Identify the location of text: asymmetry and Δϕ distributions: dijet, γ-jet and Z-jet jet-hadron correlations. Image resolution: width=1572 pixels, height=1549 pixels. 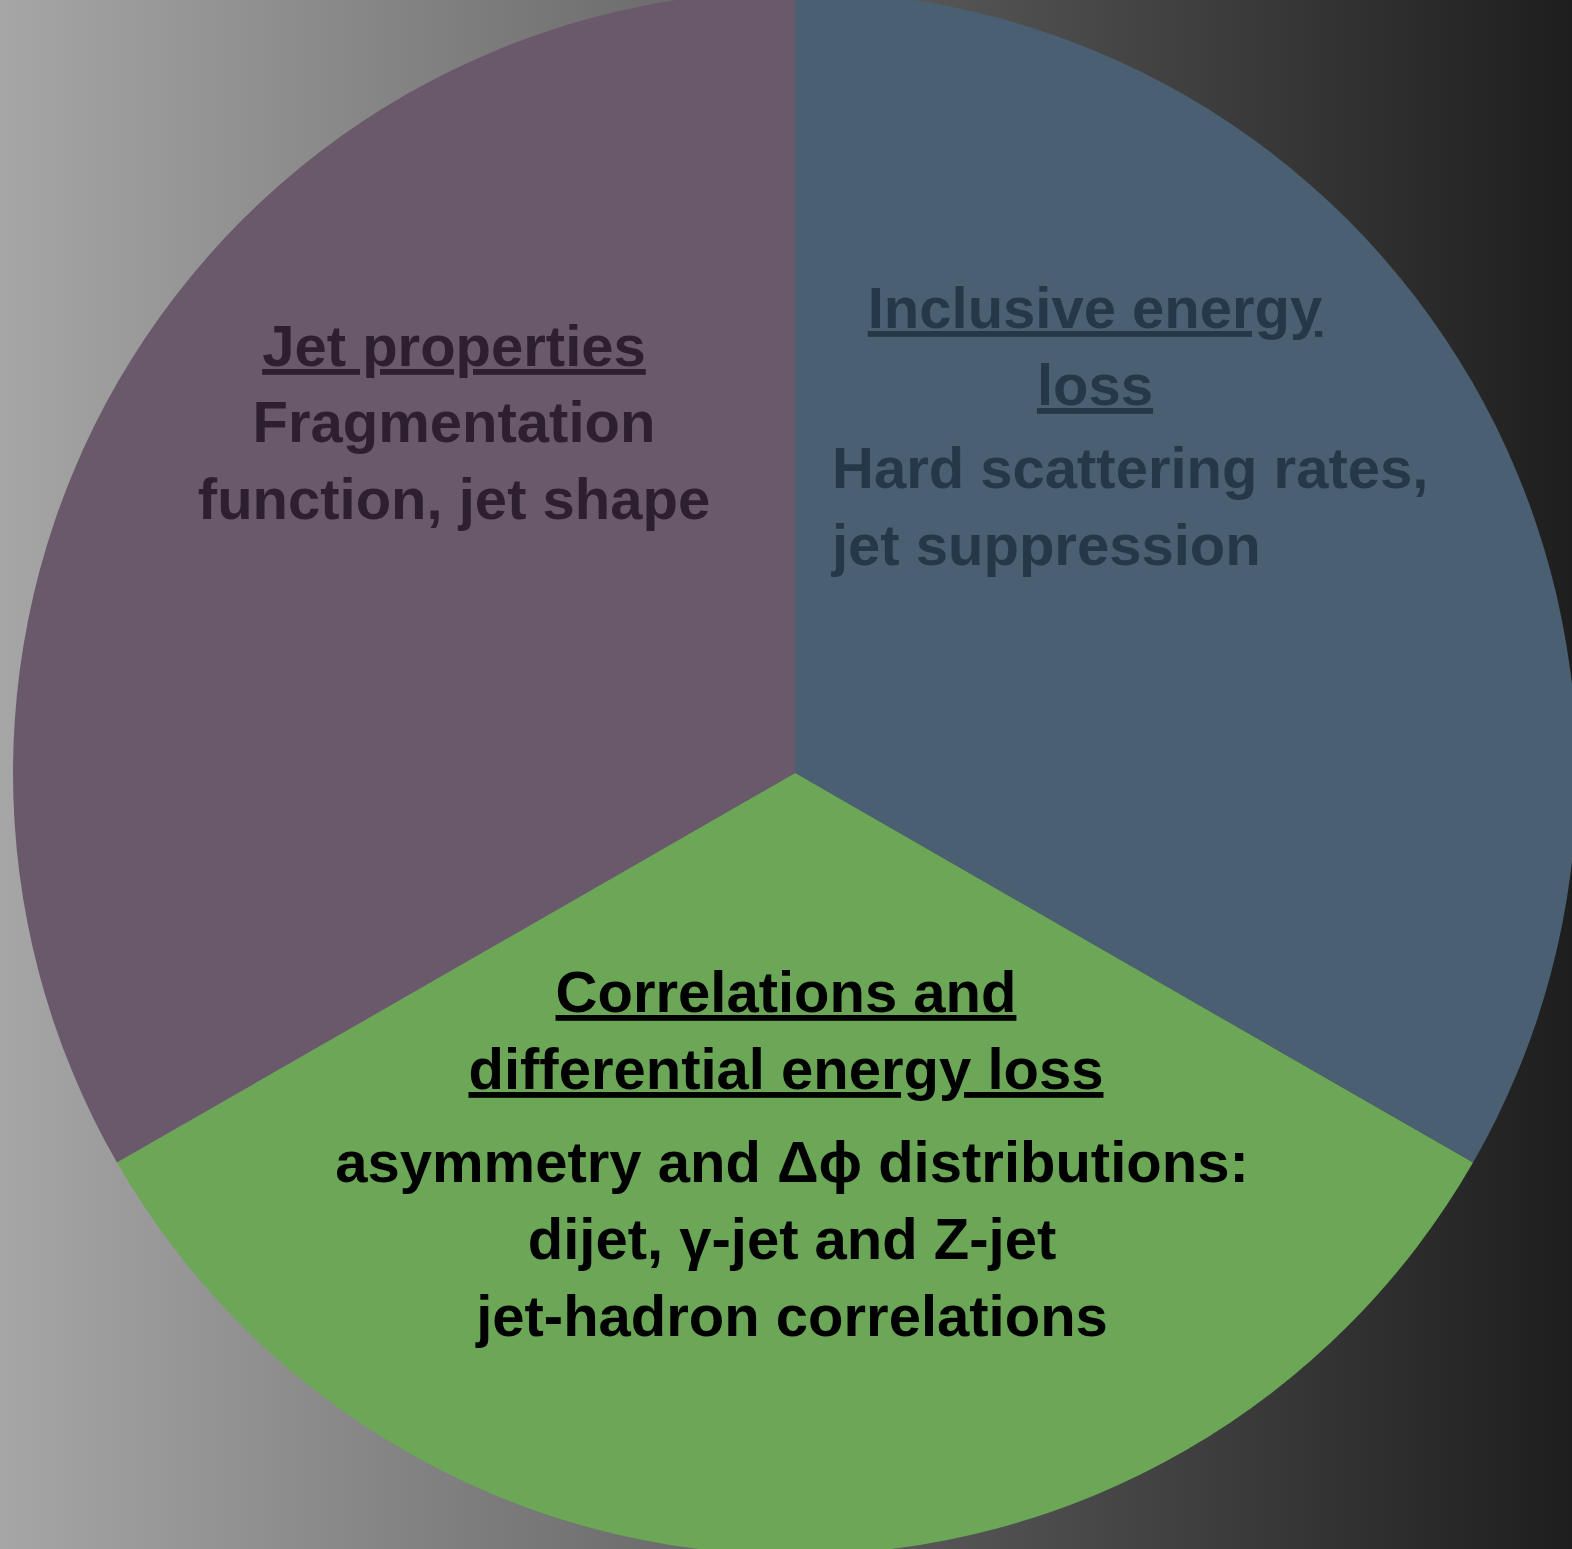
(792, 1238).